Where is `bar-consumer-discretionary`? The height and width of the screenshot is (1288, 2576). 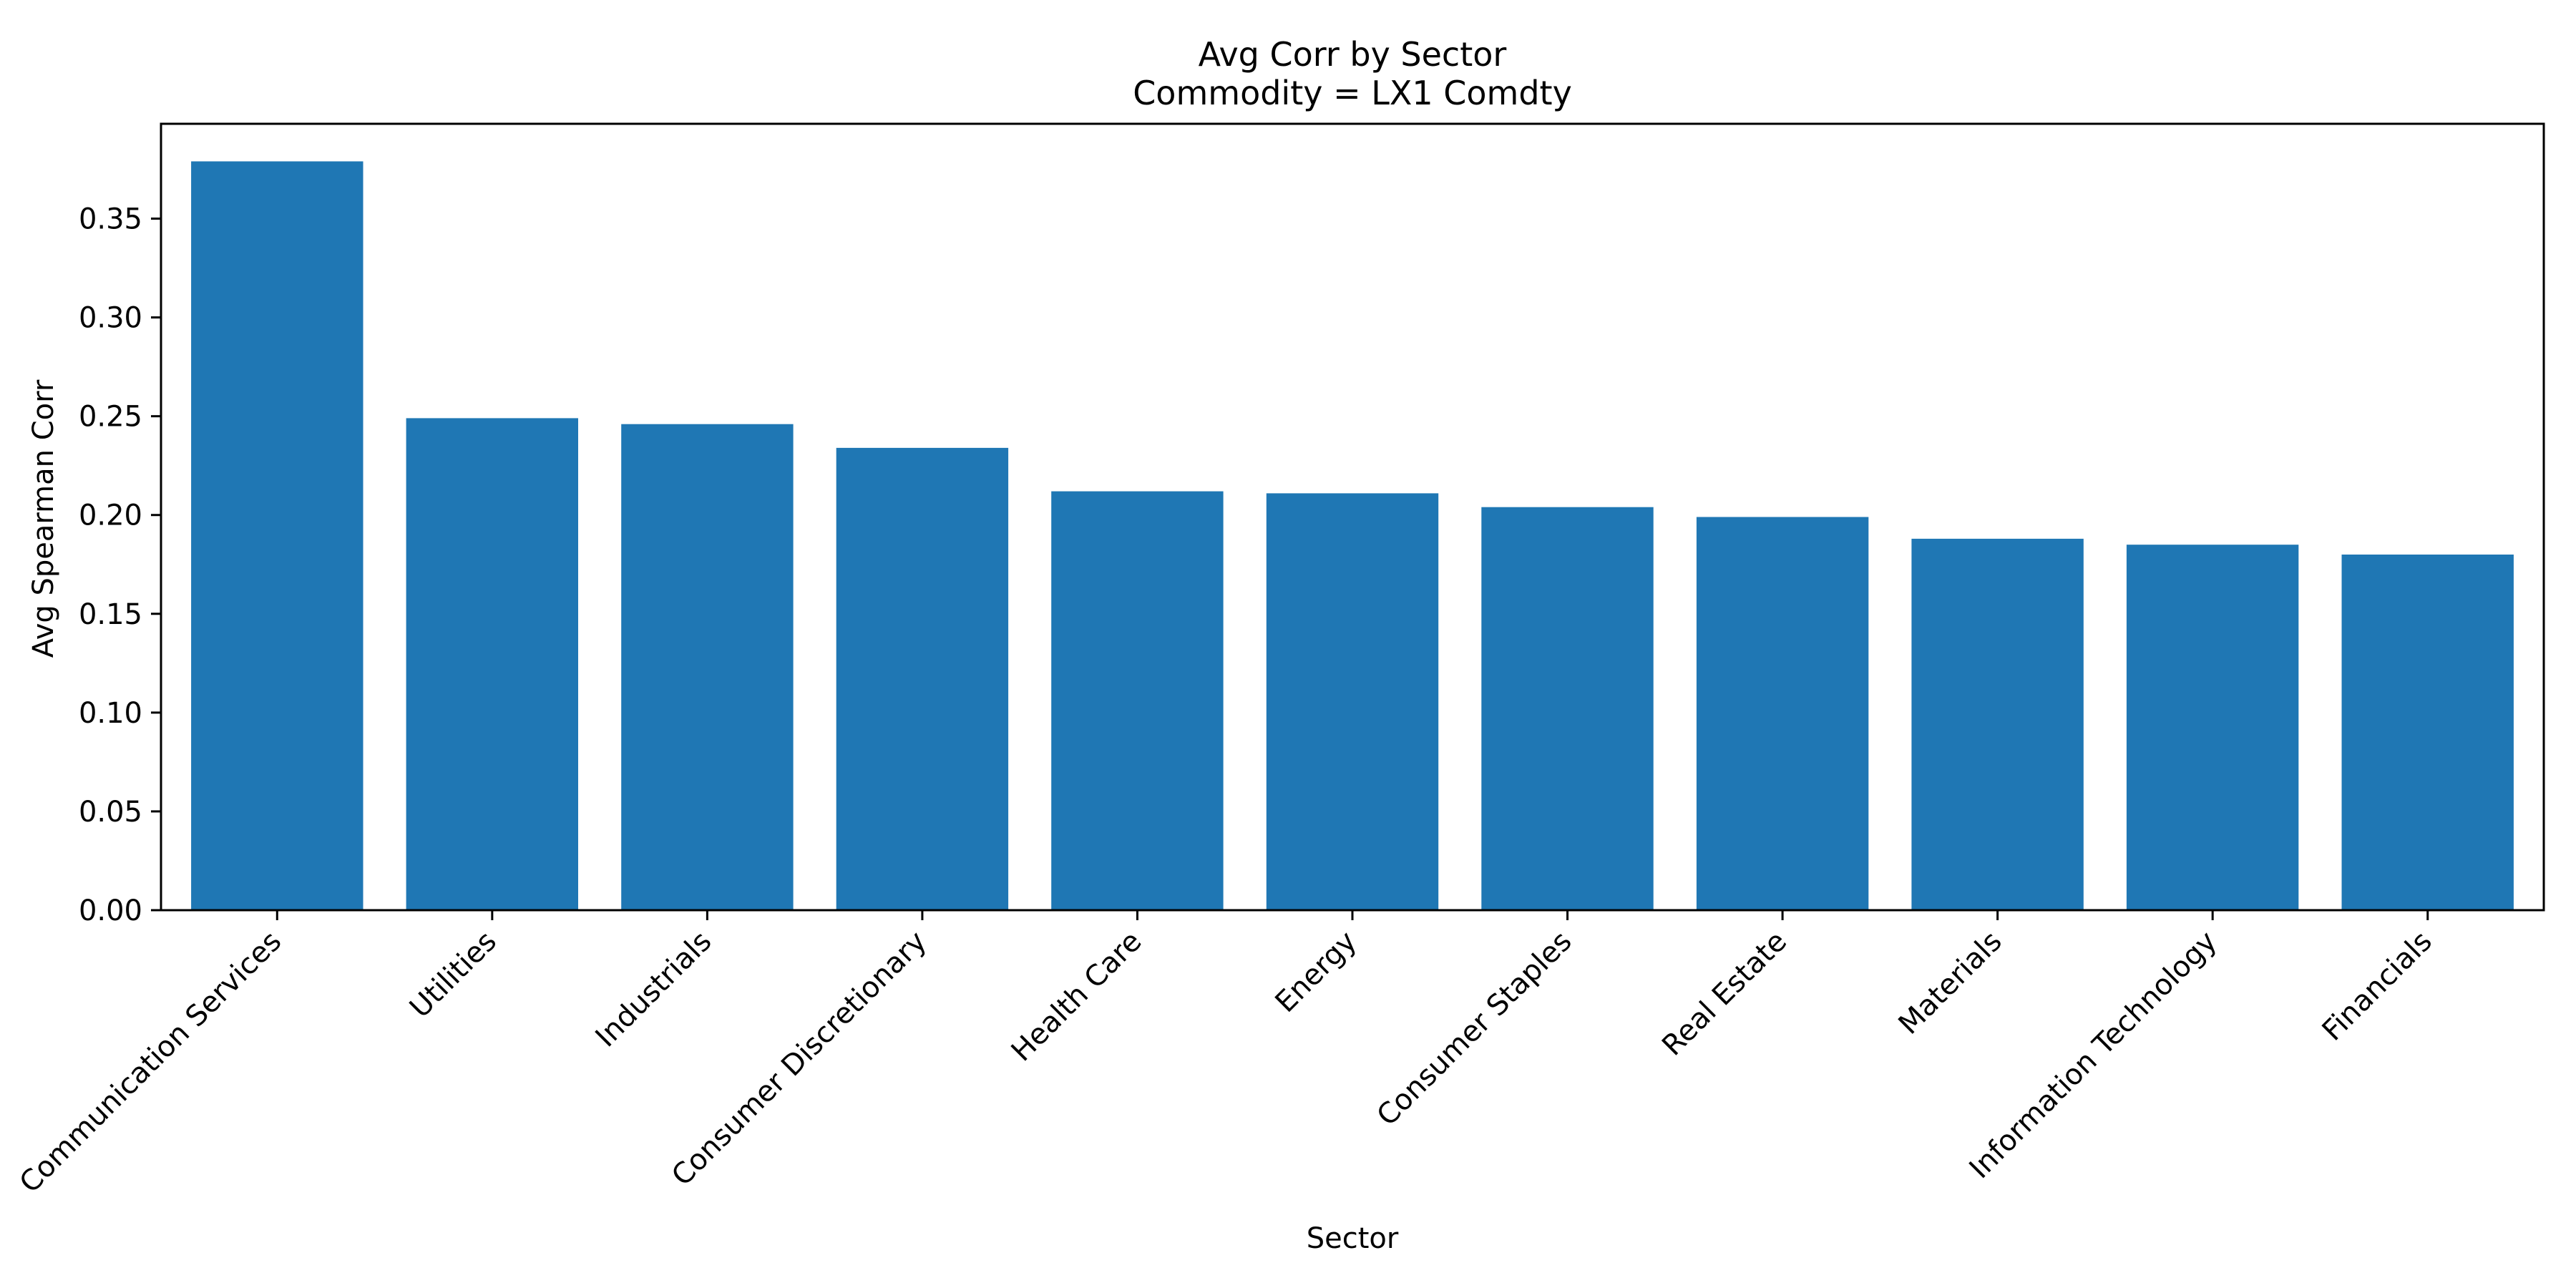
bar-consumer-discretionary is located at coordinates (922, 678).